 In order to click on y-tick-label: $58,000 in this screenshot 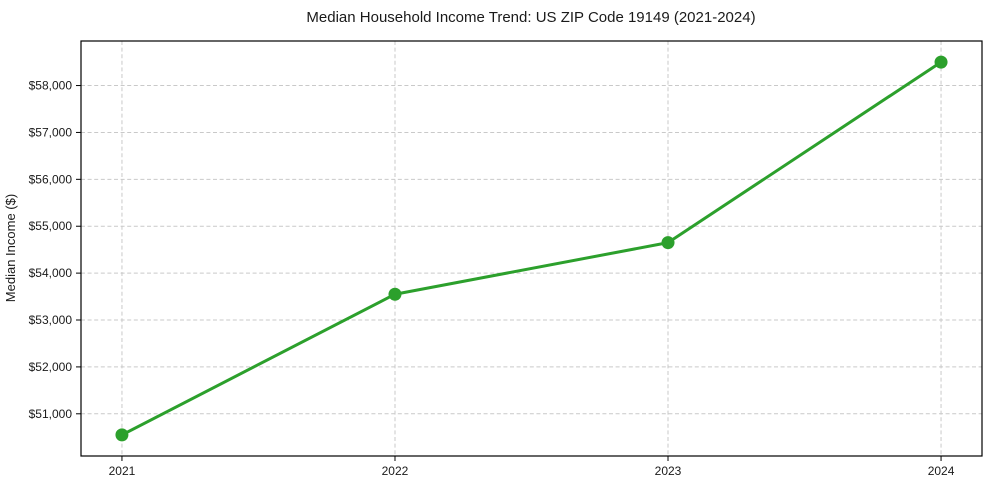, I will do `click(51, 86)`.